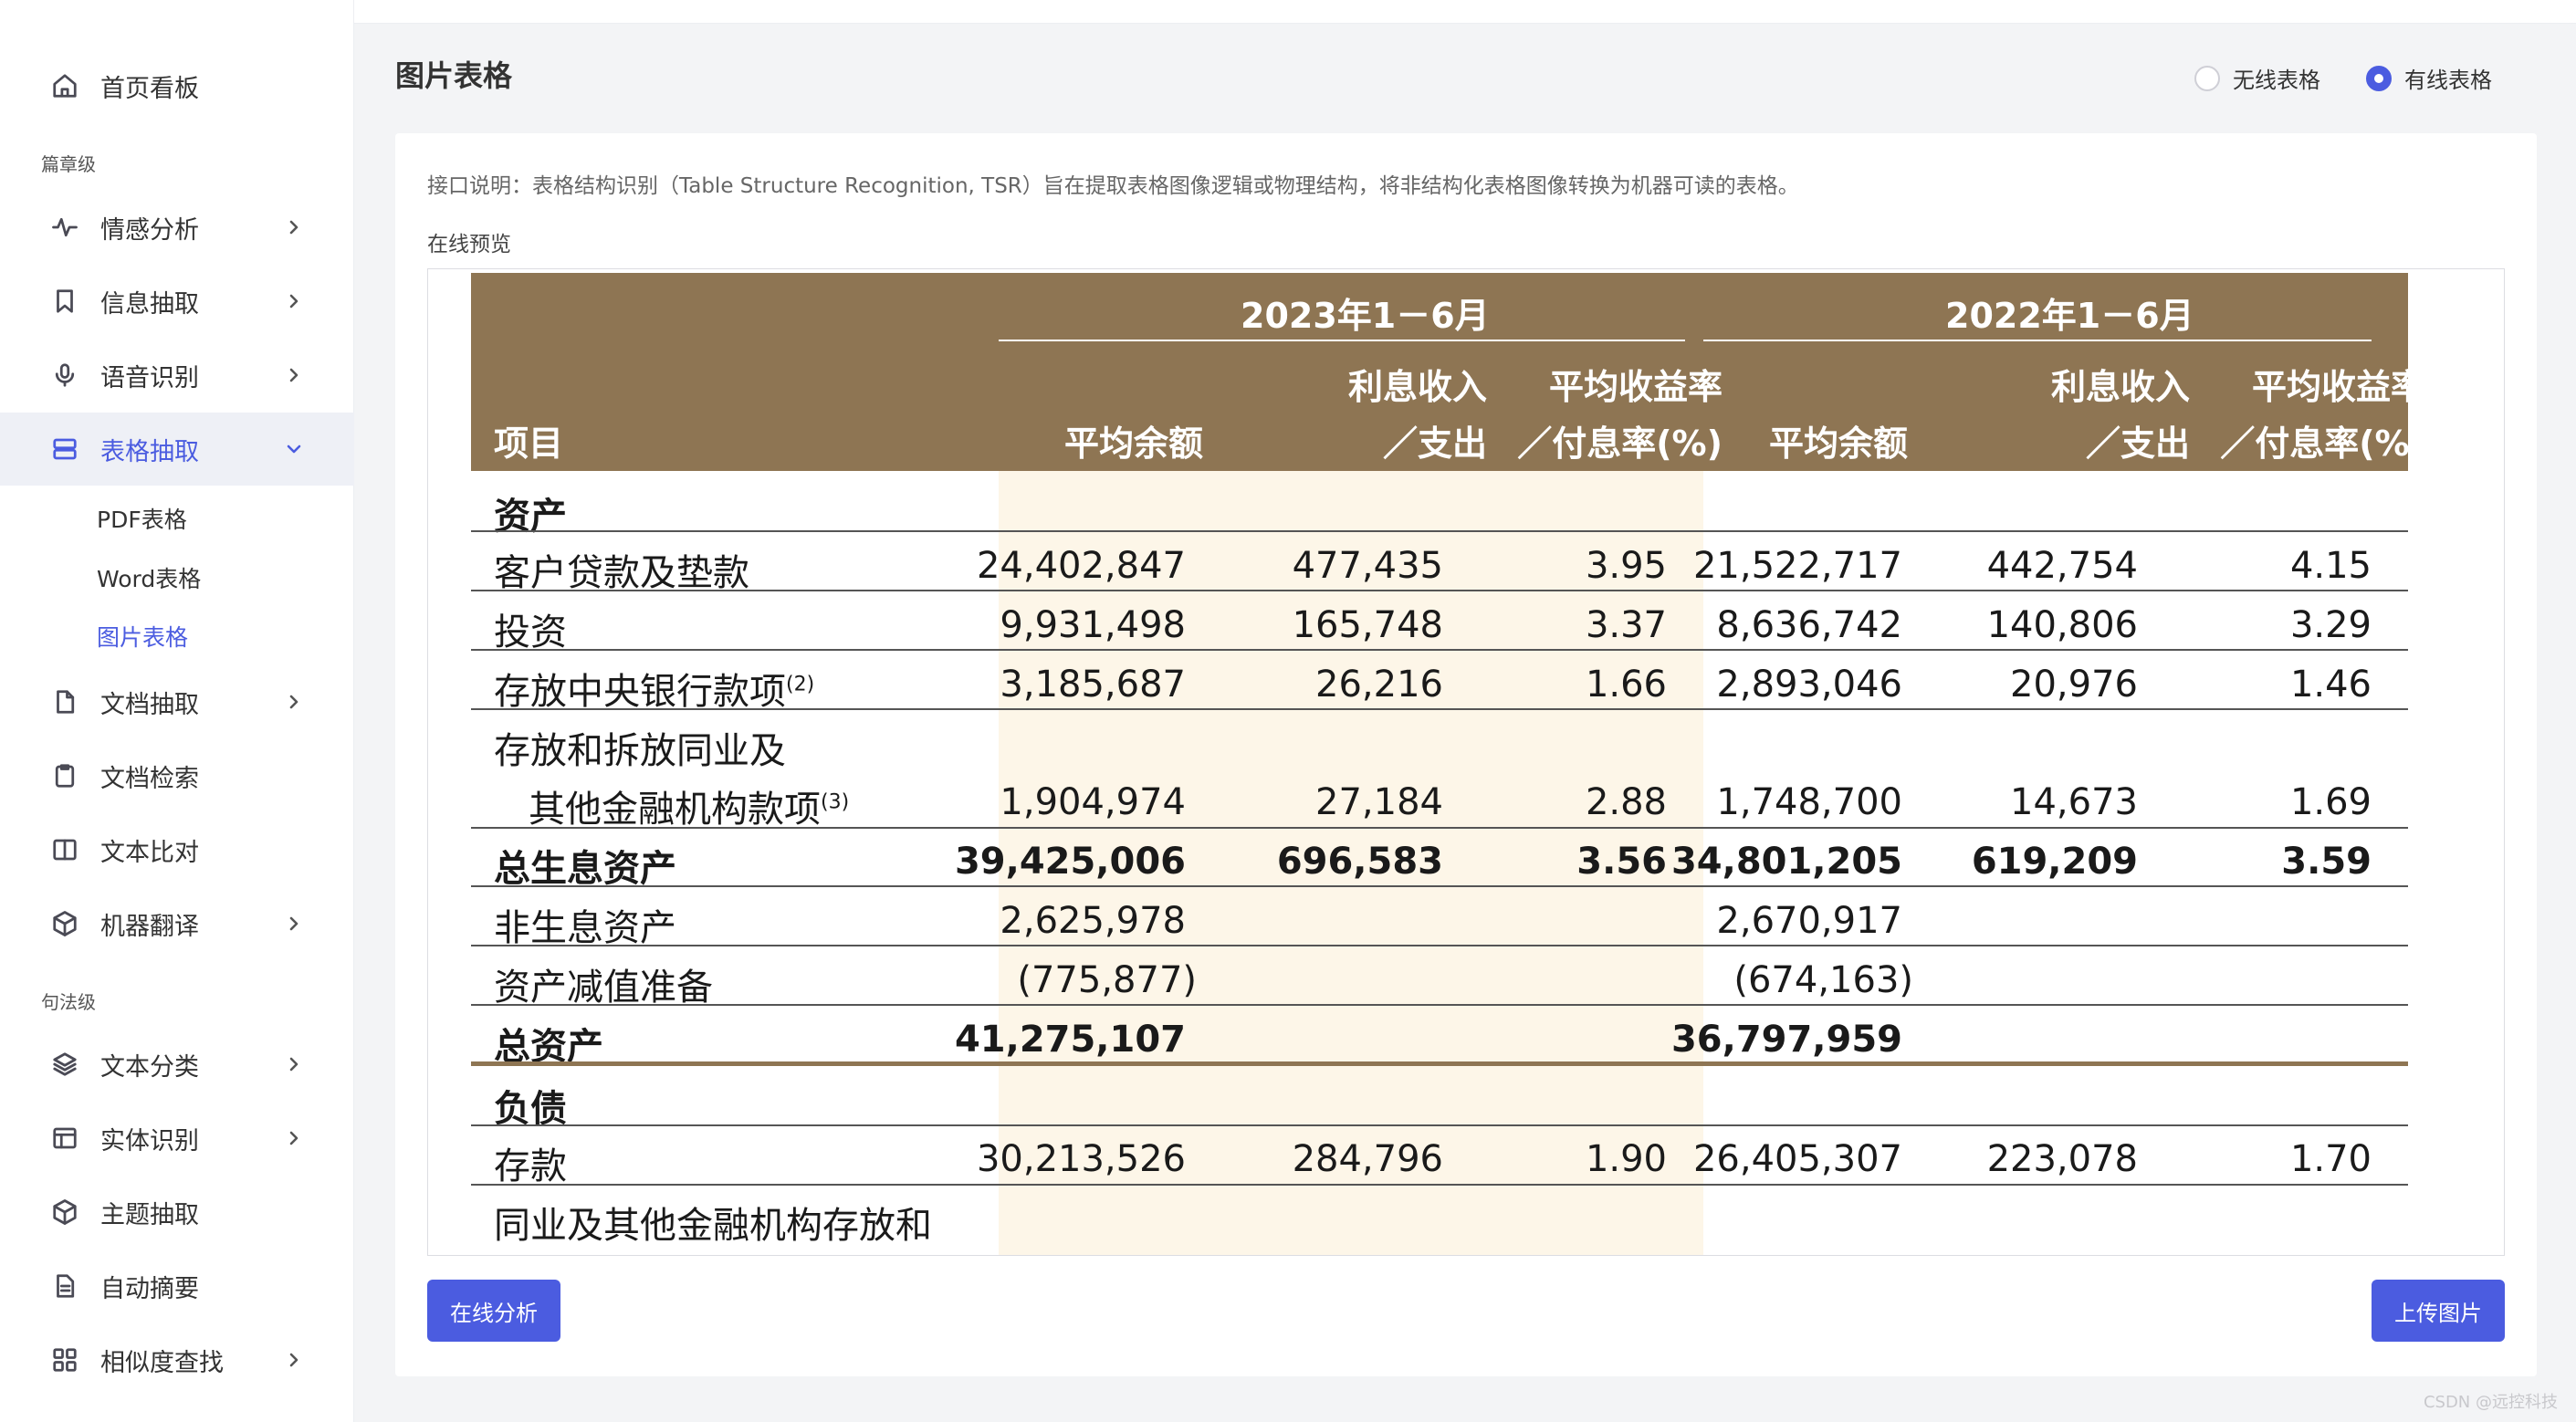 The image size is (2576, 1422). What do you see at coordinates (604, 988) in the screenshot?
I see `row-label: 资产减值准备` at bounding box center [604, 988].